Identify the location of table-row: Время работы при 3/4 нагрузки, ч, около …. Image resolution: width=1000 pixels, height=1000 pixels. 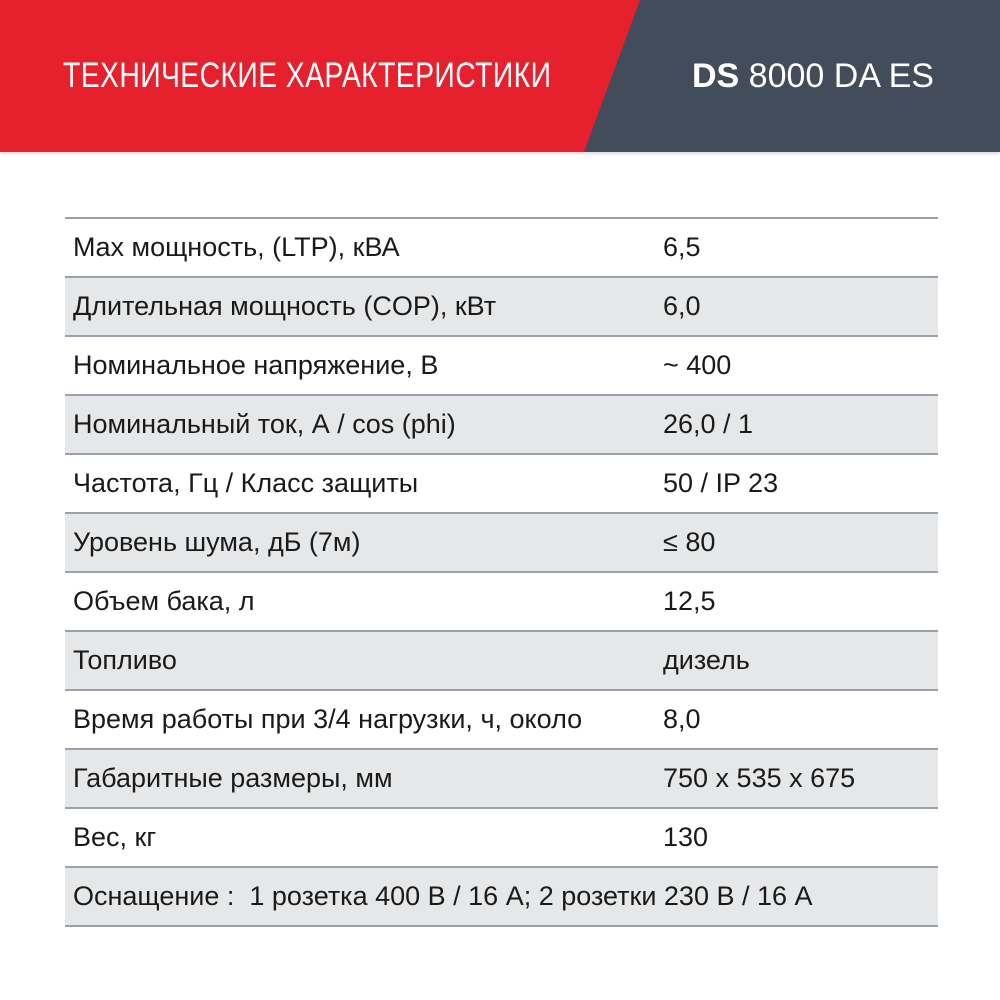
(501, 719).